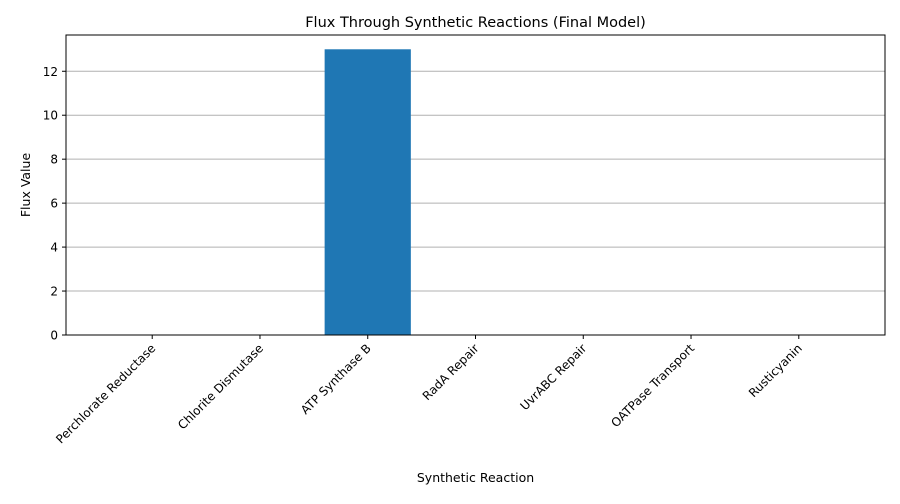 Image resolution: width=900 pixels, height=504 pixels. What do you see at coordinates (475, 477) in the screenshot?
I see `x-axis-label: Synthetic Reaction` at bounding box center [475, 477].